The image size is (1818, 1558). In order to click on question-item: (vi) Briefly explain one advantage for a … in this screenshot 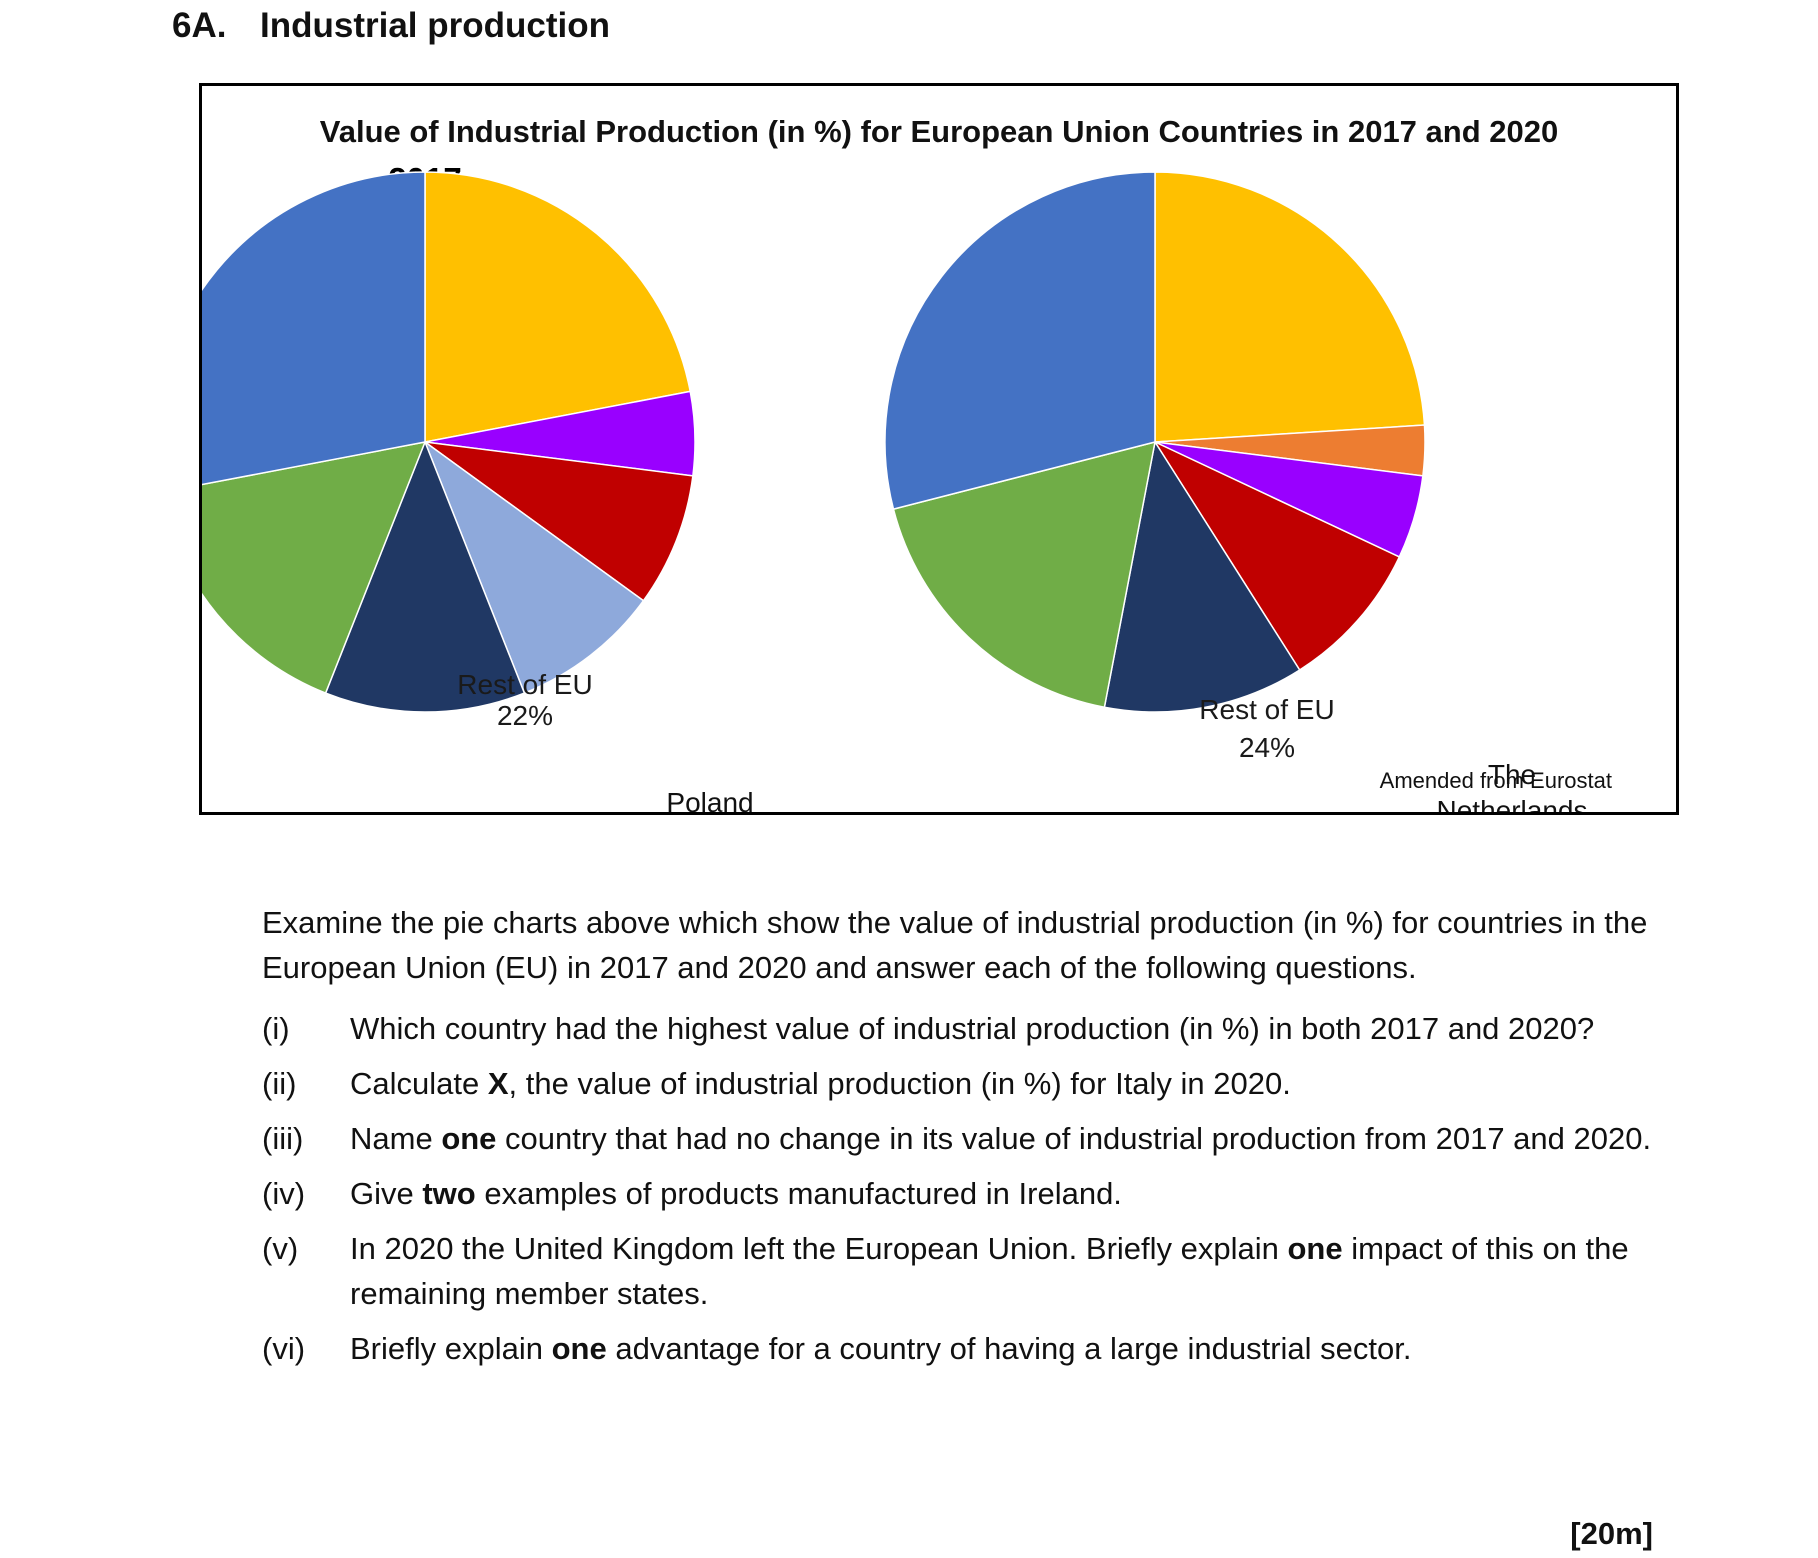, I will do `click(962, 1348)`.